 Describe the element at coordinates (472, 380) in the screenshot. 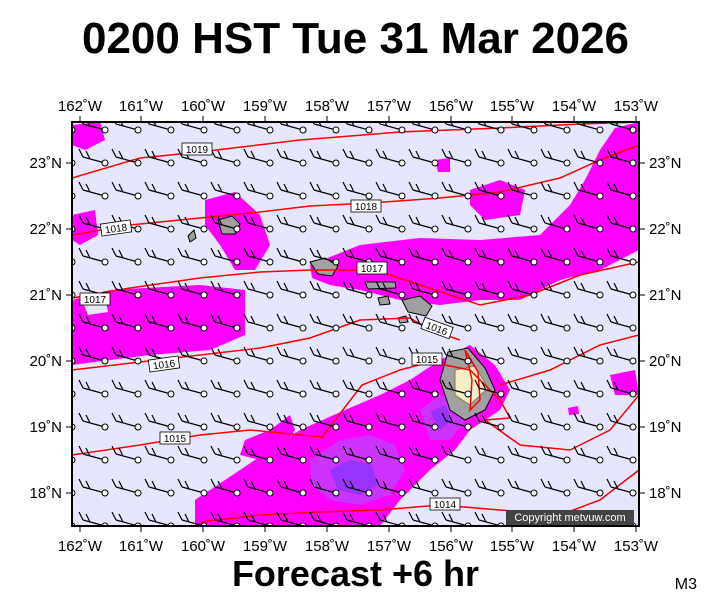

I see `isobar-1016-inner` at that location.